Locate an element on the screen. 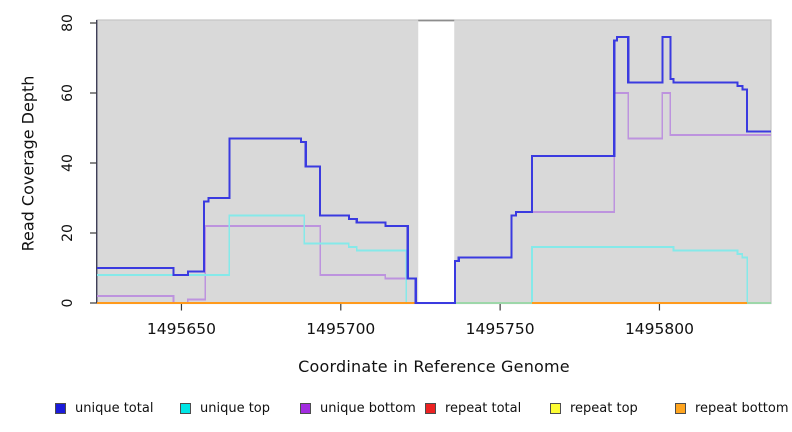  legend-item-repeat-bottom: repeat bottom is located at coordinates (732, 408).